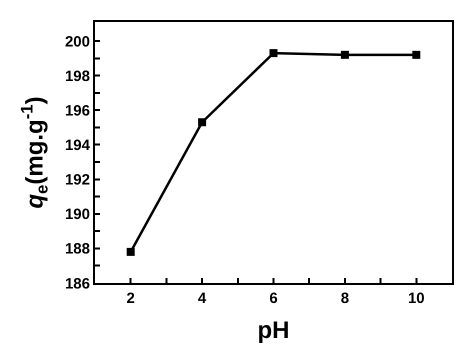 The image size is (474, 353). I want to click on y-tick-label: 196, so click(77, 111).